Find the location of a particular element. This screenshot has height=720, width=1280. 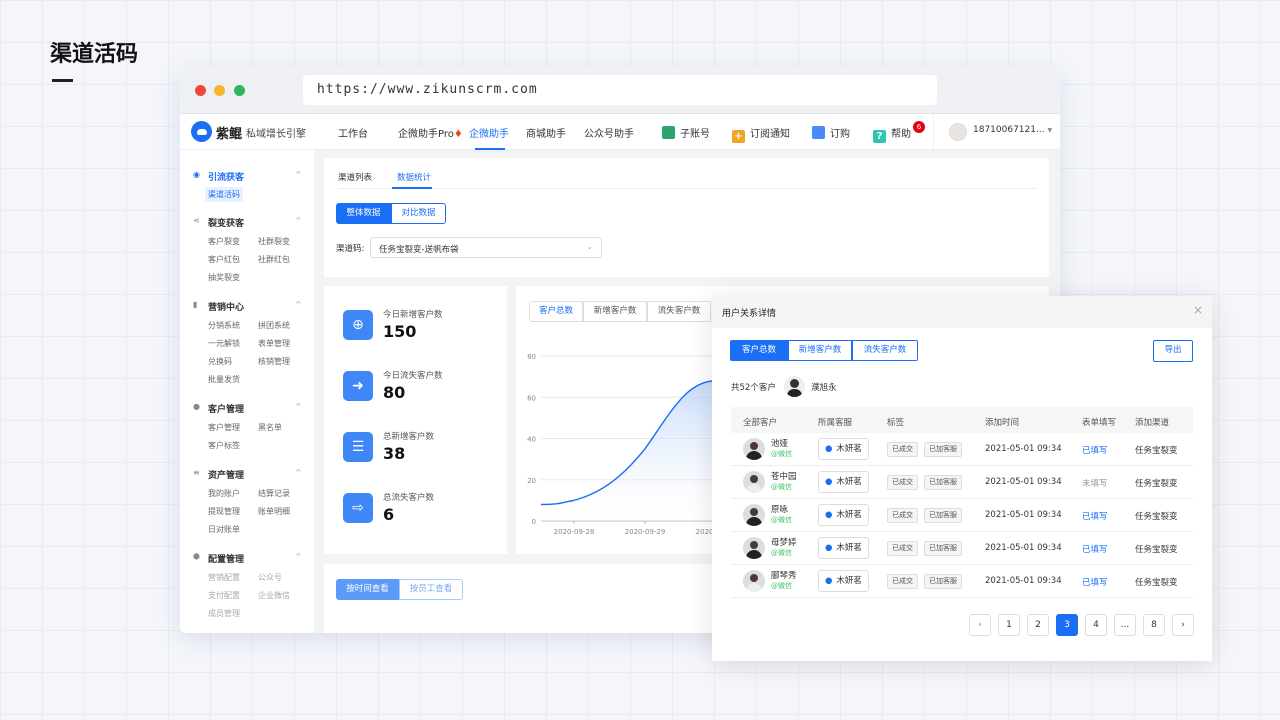

nav-label: 企微助手Pro is located at coordinates (426, 134).